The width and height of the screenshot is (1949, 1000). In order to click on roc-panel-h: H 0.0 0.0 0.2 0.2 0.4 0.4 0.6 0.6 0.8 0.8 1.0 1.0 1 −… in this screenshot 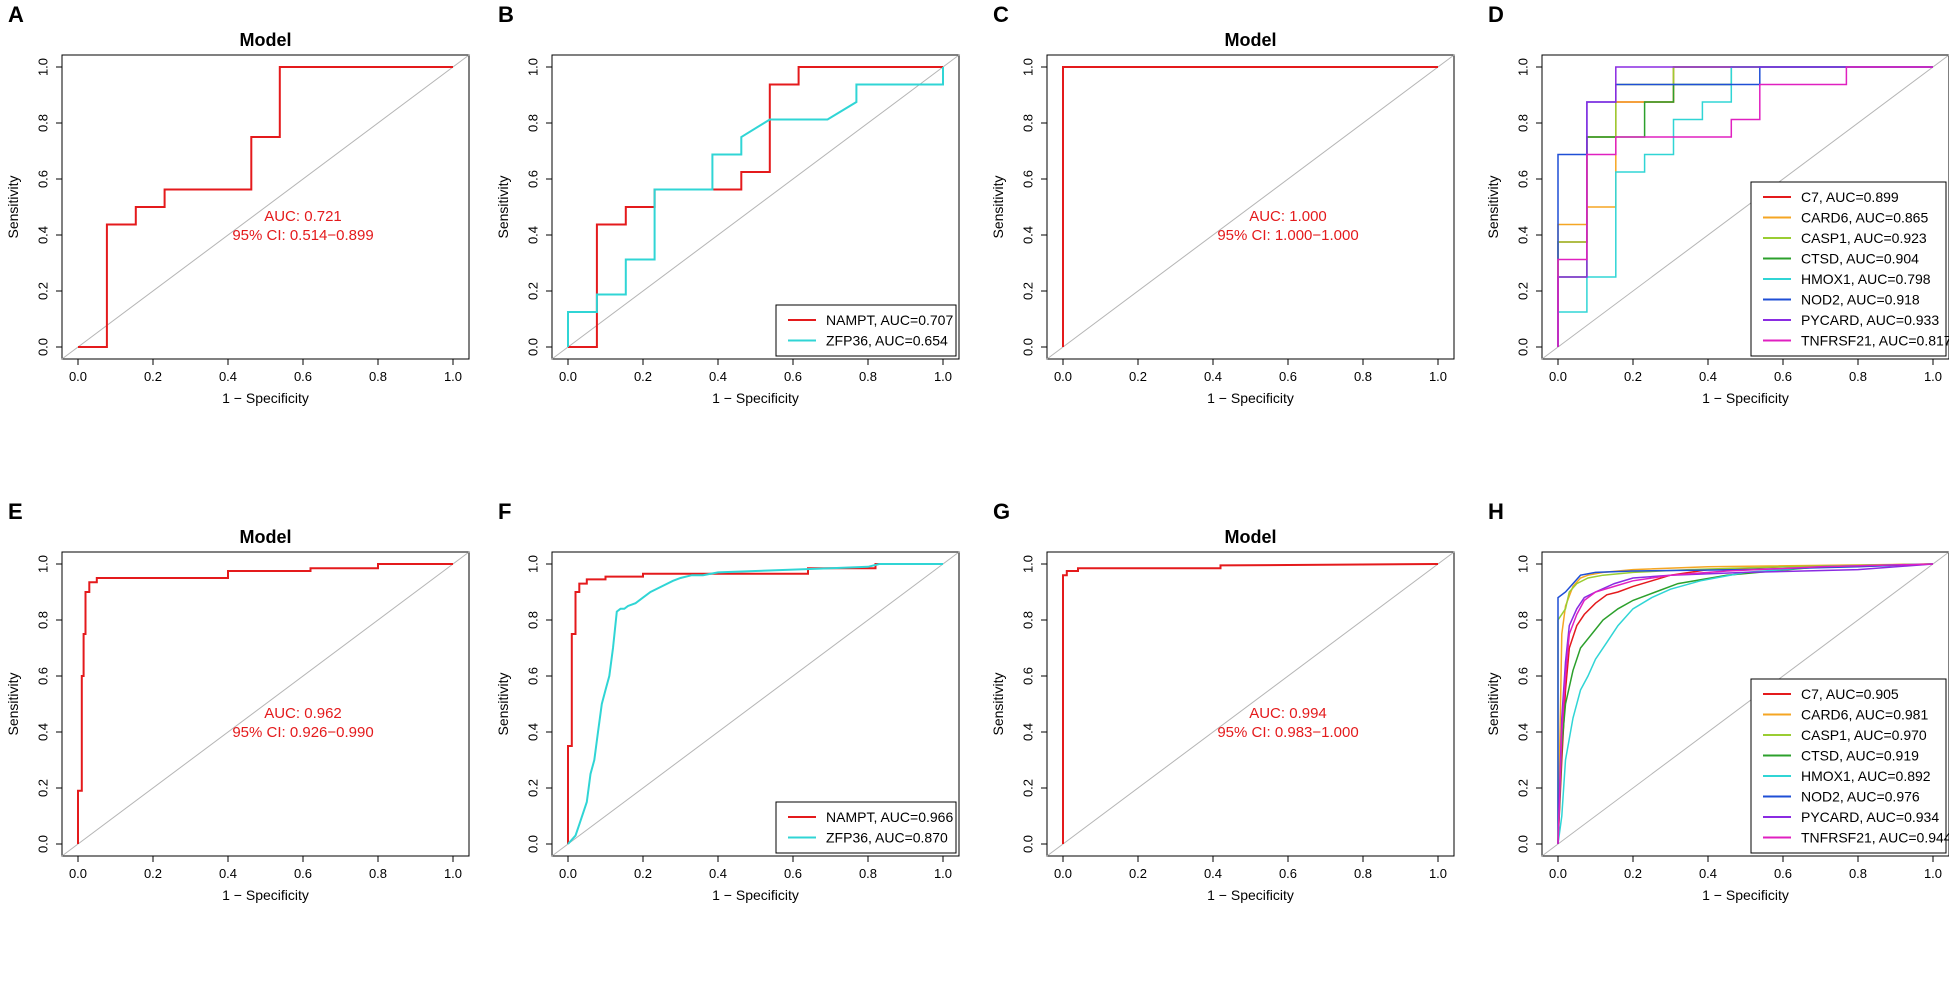, I will do `click(1714, 744)`.